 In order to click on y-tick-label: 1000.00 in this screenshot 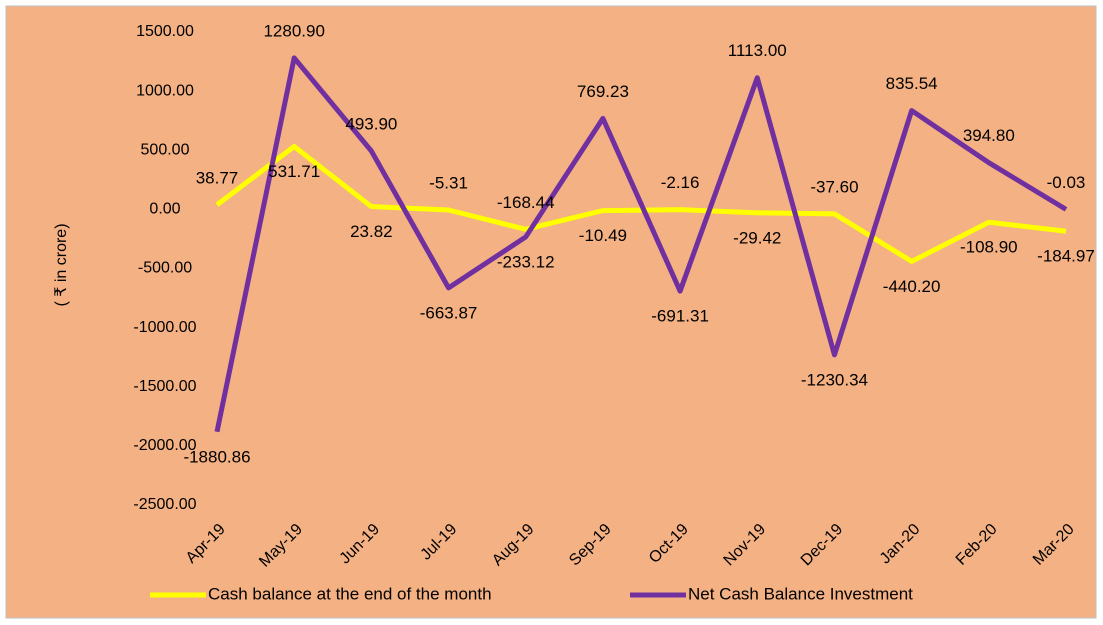, I will do `click(165, 90)`.